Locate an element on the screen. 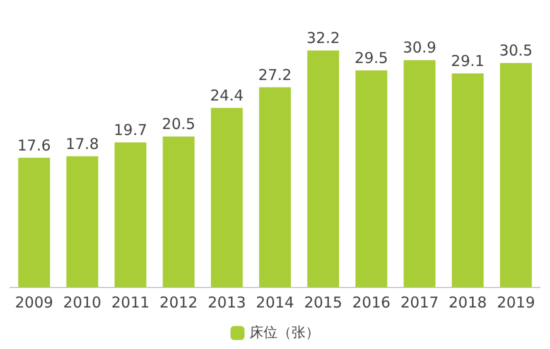 The width and height of the screenshot is (550, 349). data-label: 24.4 is located at coordinates (227, 95).